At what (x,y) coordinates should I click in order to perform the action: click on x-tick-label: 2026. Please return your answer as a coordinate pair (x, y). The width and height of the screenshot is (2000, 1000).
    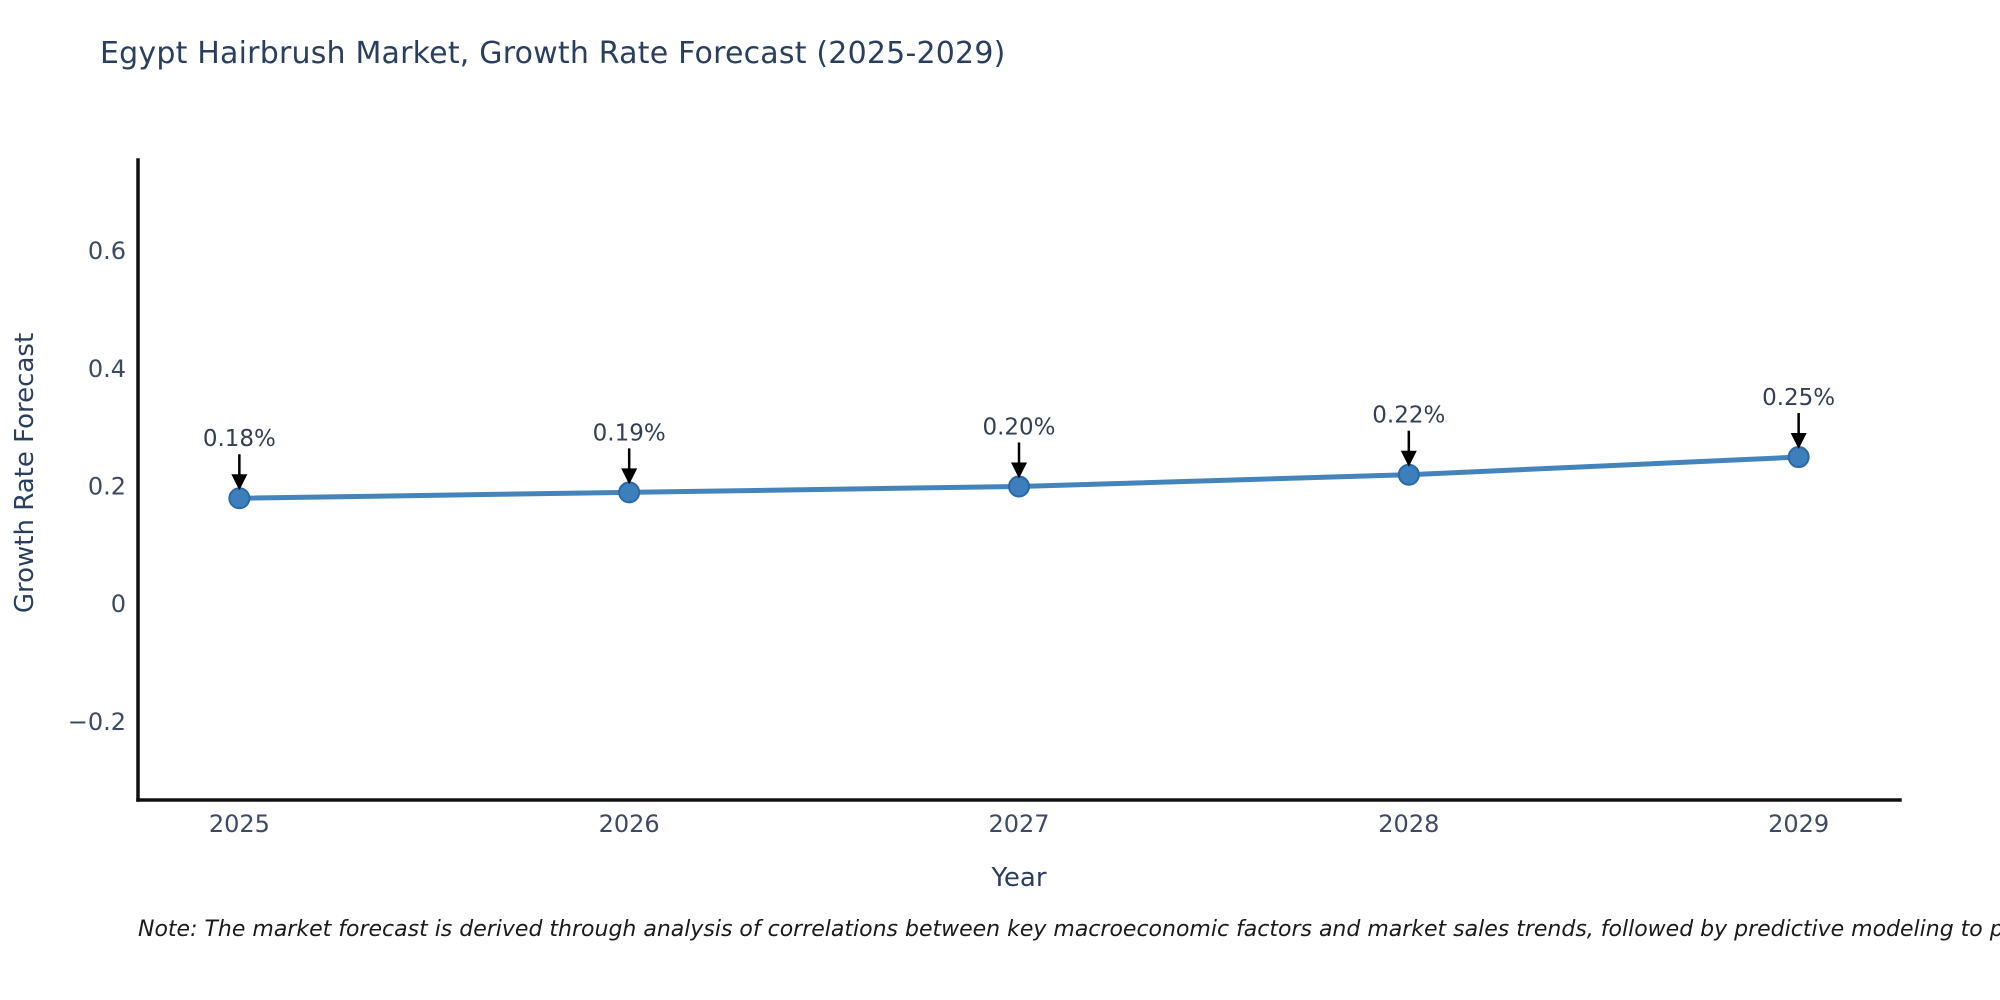
    Looking at the image, I should click on (629, 824).